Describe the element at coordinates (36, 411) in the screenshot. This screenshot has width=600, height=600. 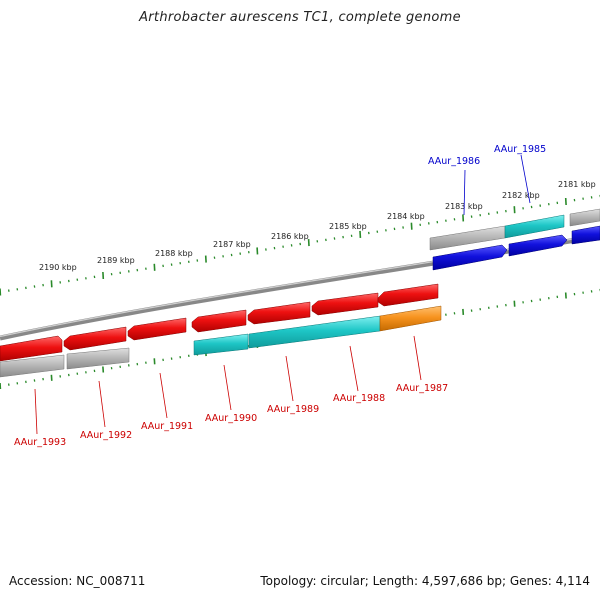
I see `leader-aaur-1993` at that location.